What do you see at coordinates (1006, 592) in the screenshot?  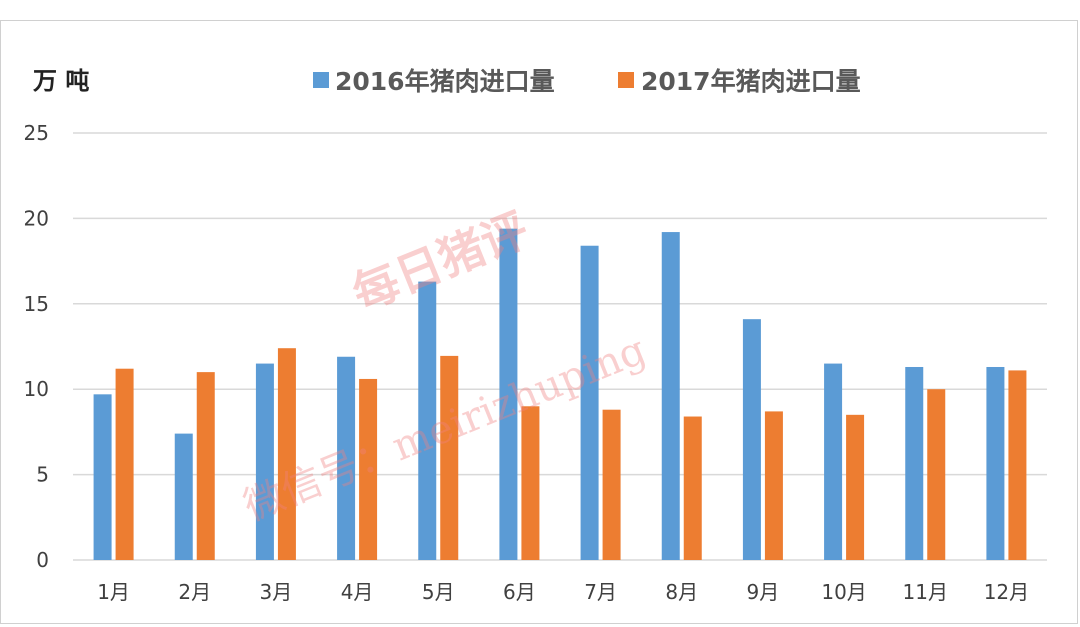 I see `x-tick-label: 12月` at bounding box center [1006, 592].